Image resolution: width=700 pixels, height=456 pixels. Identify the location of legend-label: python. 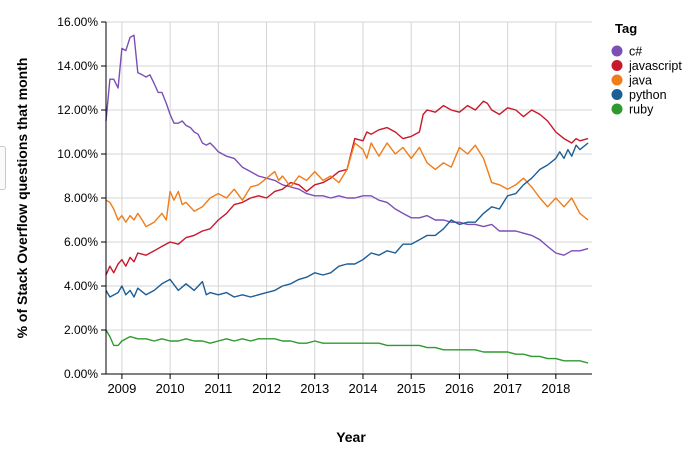
(648, 95).